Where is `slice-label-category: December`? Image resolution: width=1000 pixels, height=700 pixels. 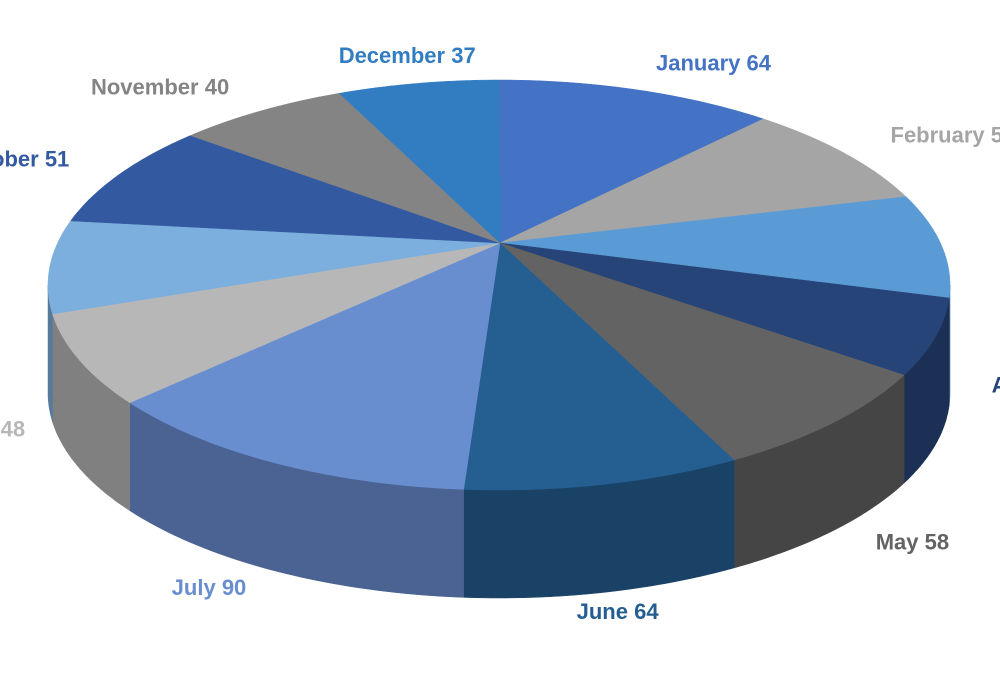
slice-label-category: December is located at coordinates (392, 55).